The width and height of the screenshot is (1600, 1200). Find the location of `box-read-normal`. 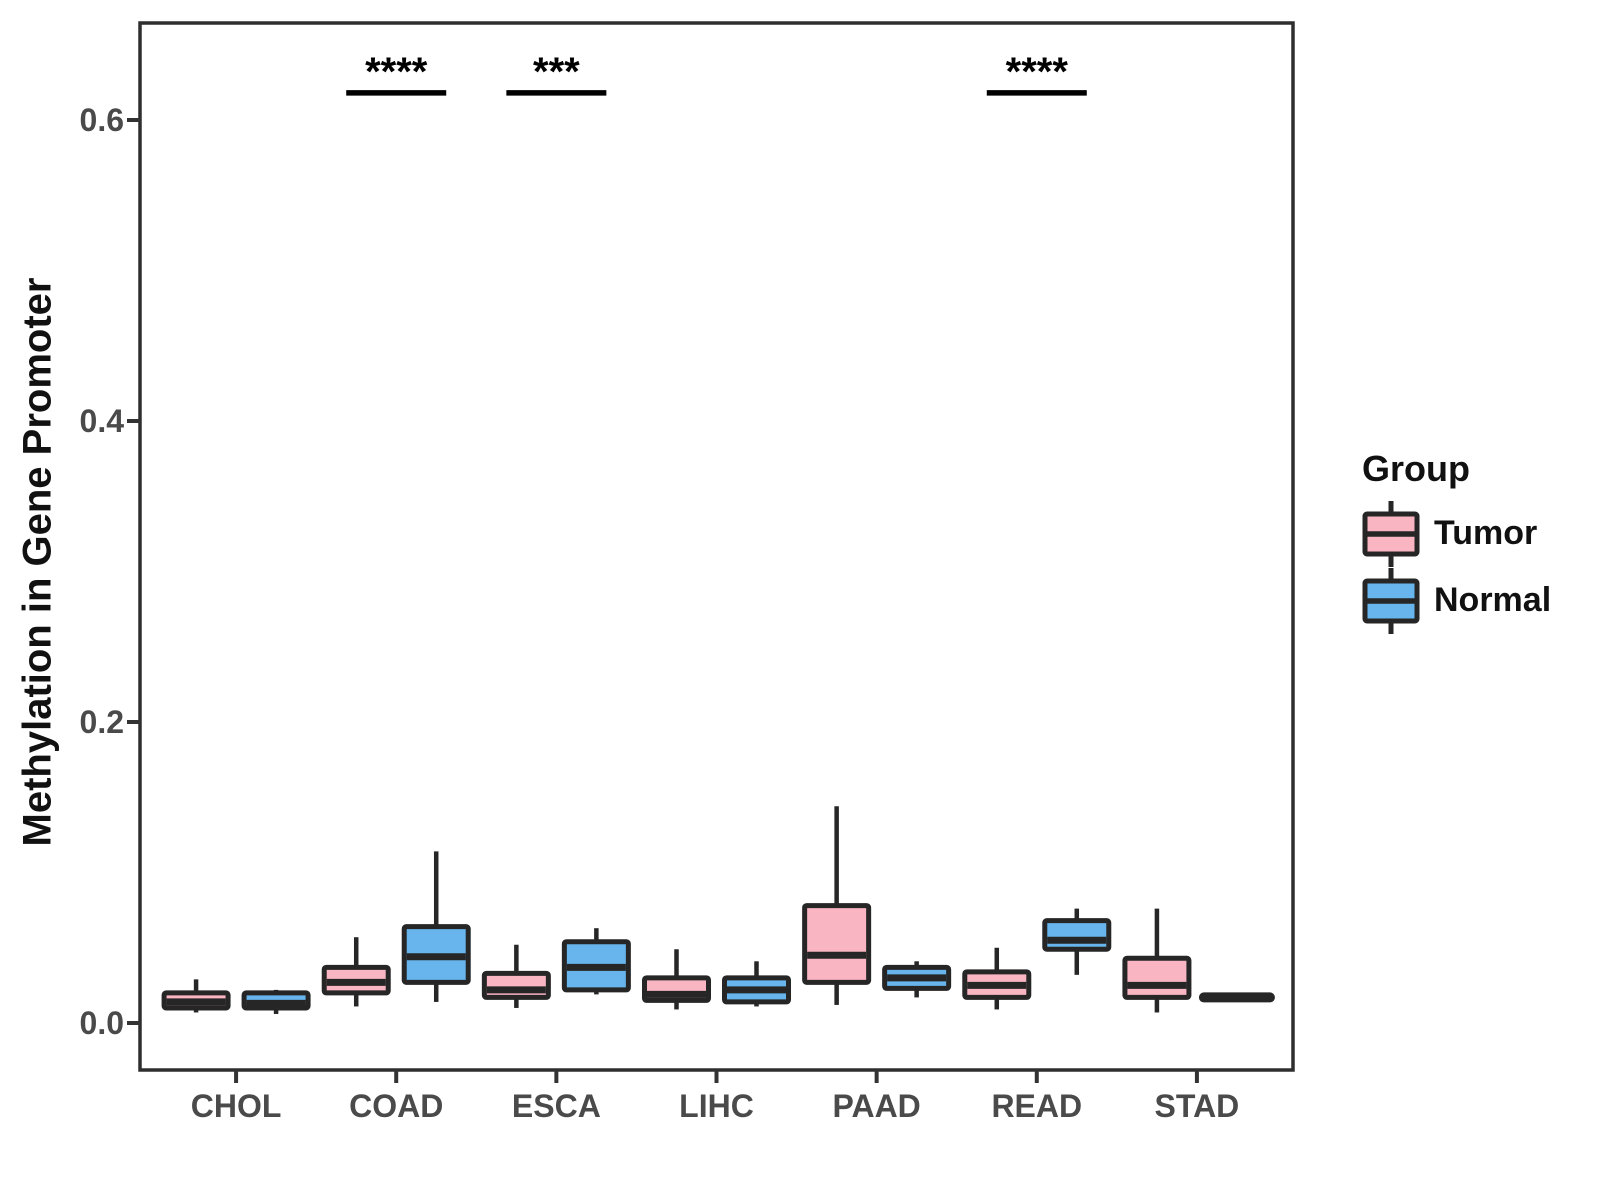

box-read-normal is located at coordinates (1077, 935).